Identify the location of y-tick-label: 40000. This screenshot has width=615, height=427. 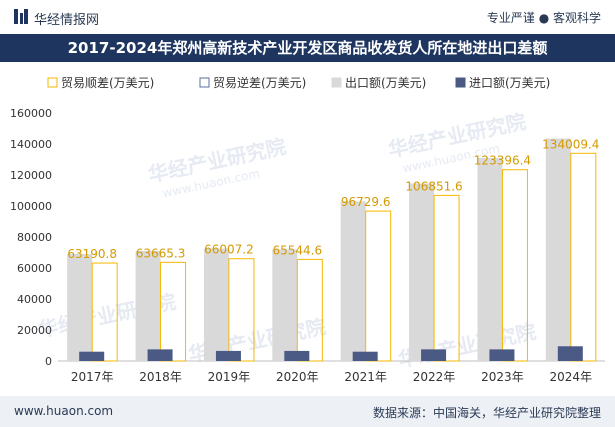
(34, 299).